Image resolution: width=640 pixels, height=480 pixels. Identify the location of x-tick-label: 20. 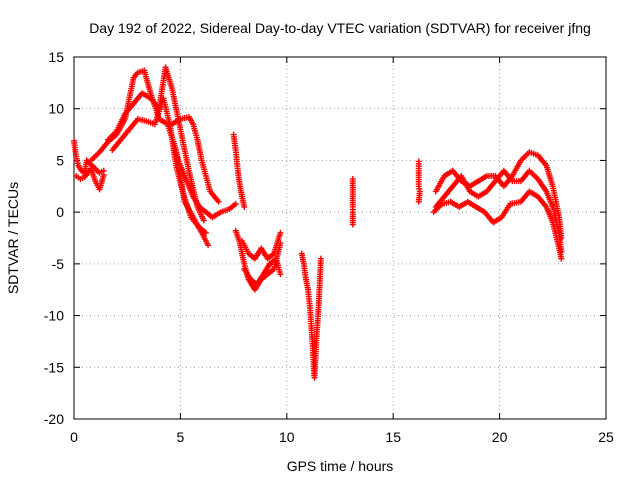
(500, 437).